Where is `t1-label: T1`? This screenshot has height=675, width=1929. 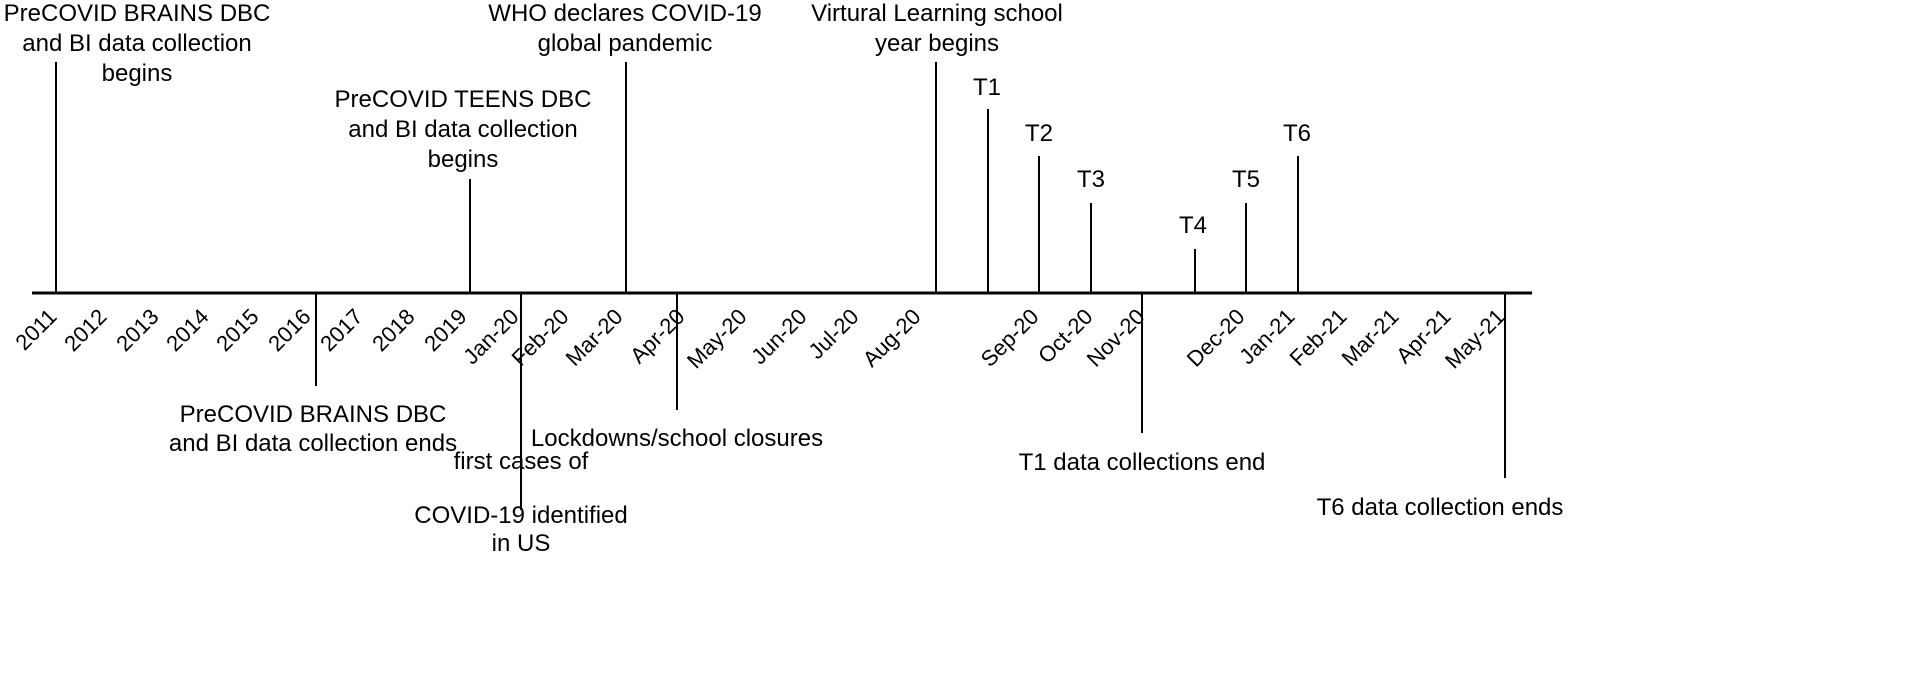 t1-label: T1 is located at coordinates (987, 87).